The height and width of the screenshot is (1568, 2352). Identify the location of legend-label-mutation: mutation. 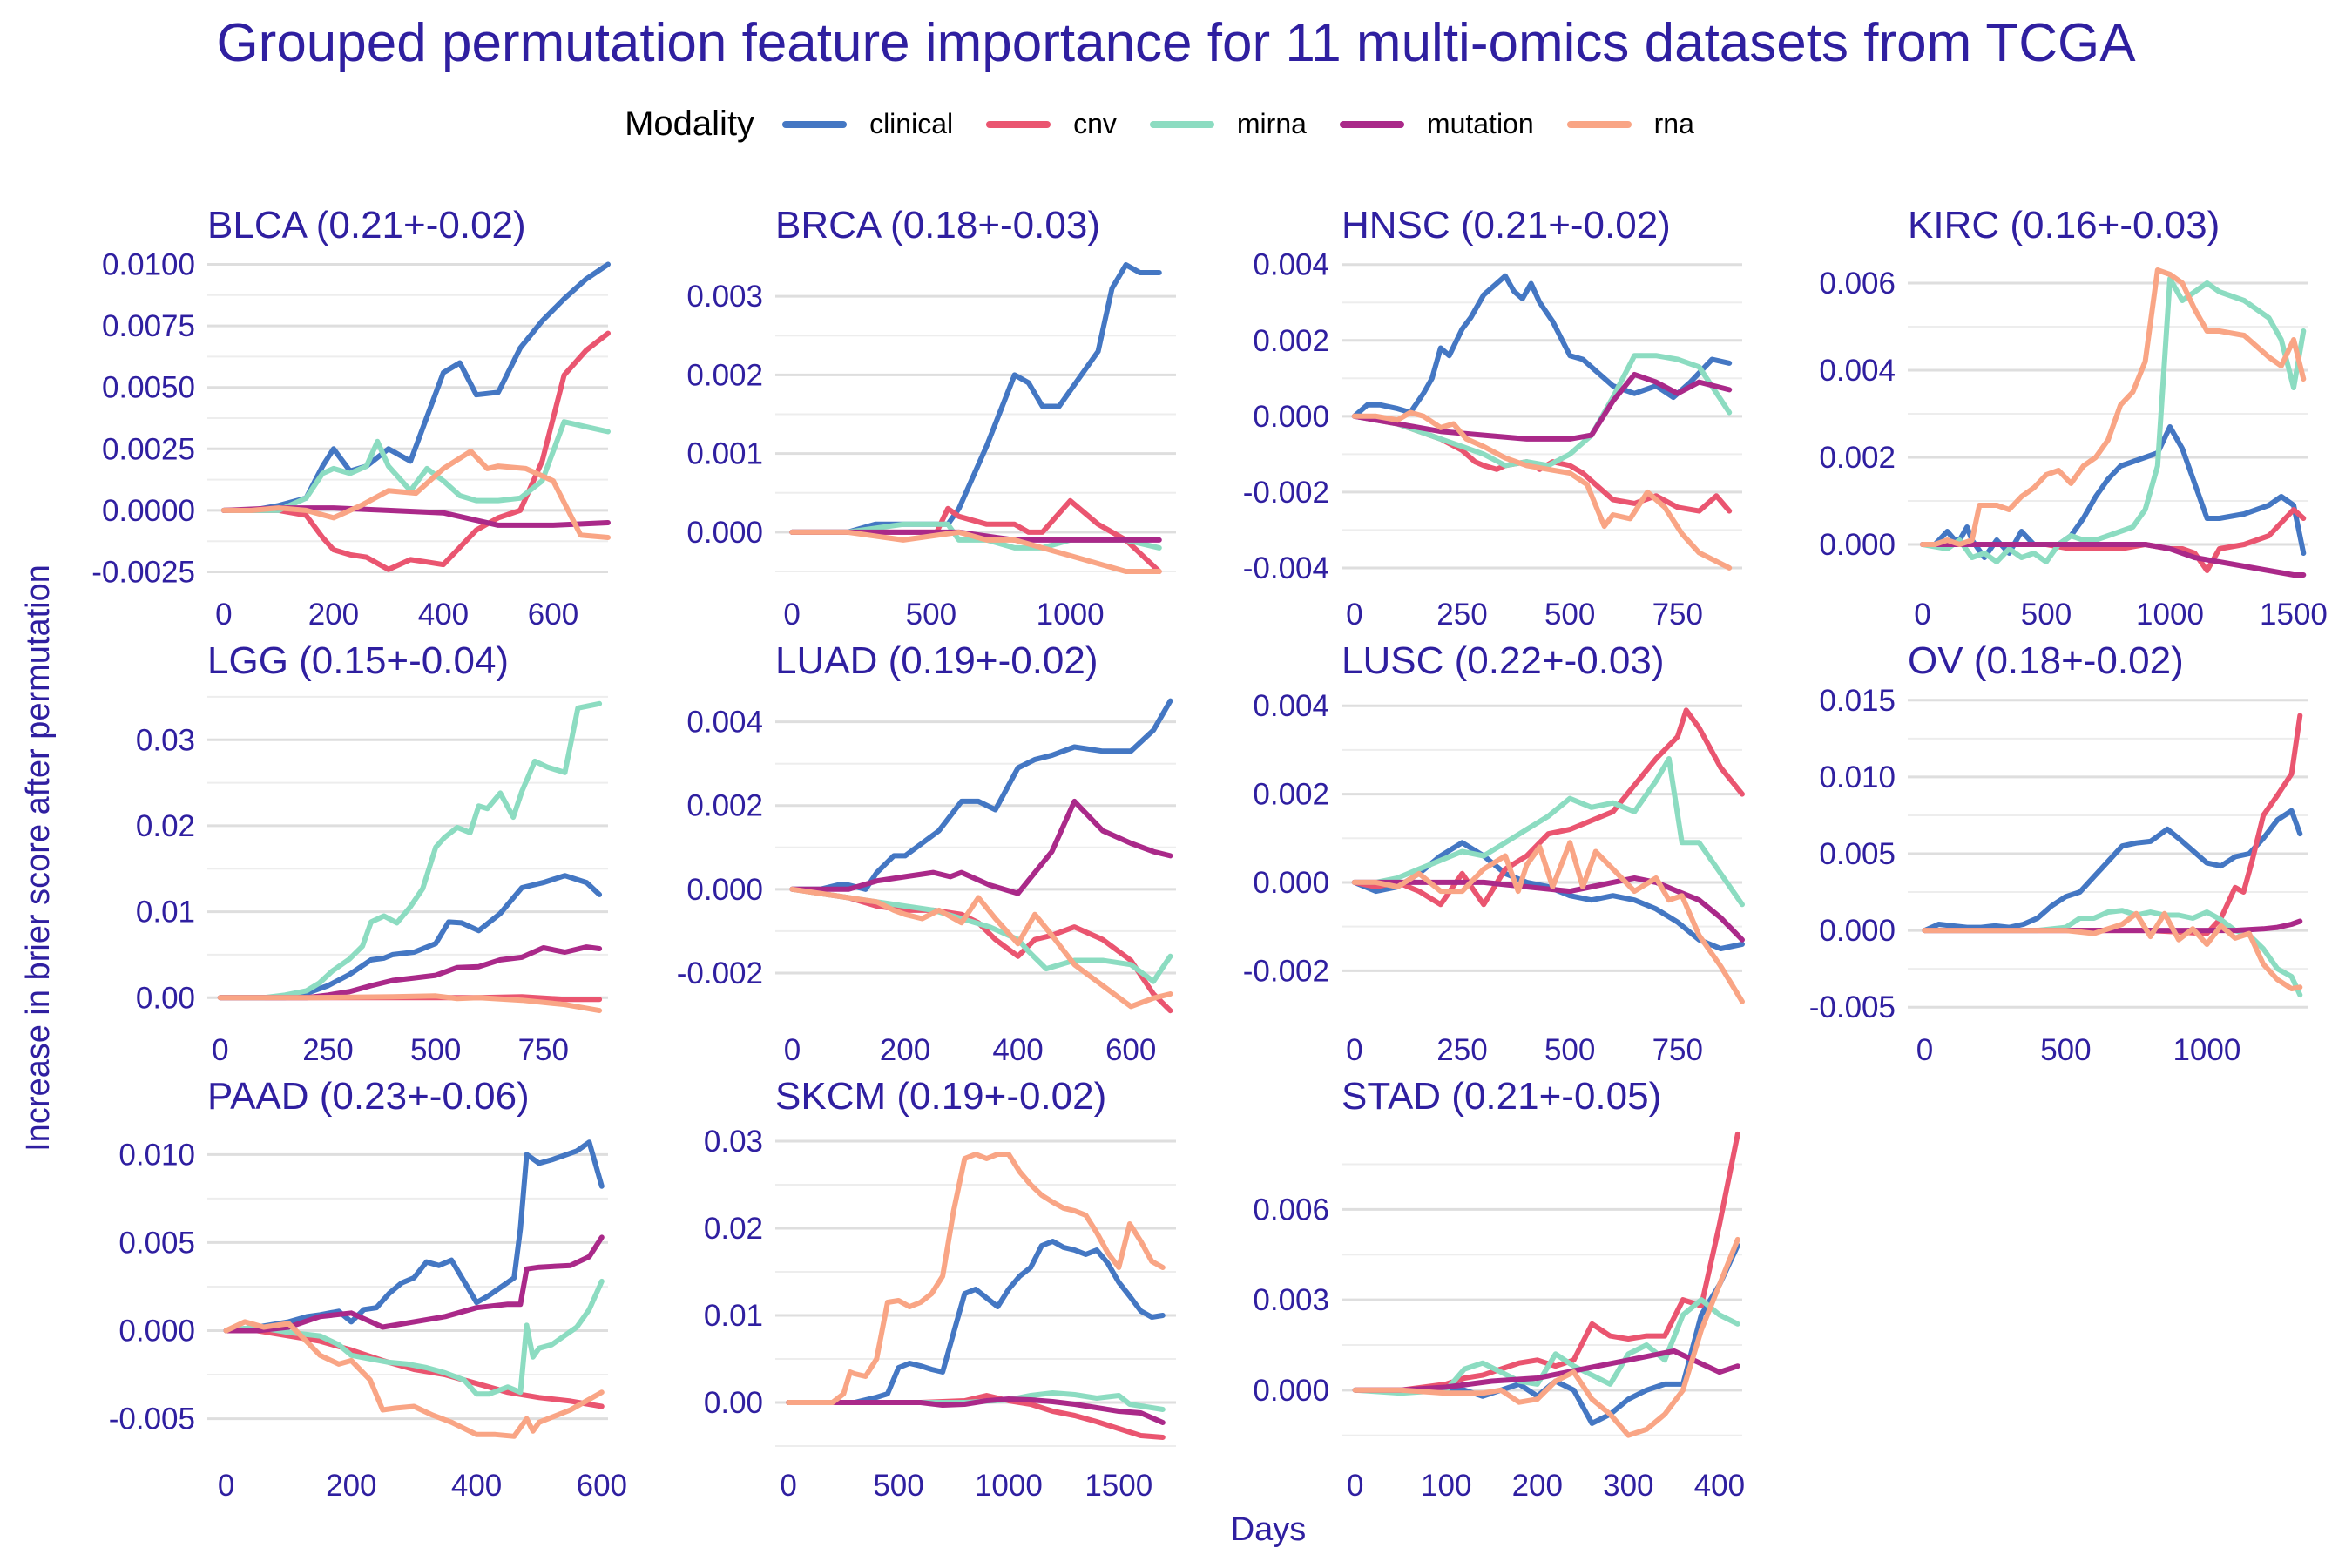
(1480, 124).